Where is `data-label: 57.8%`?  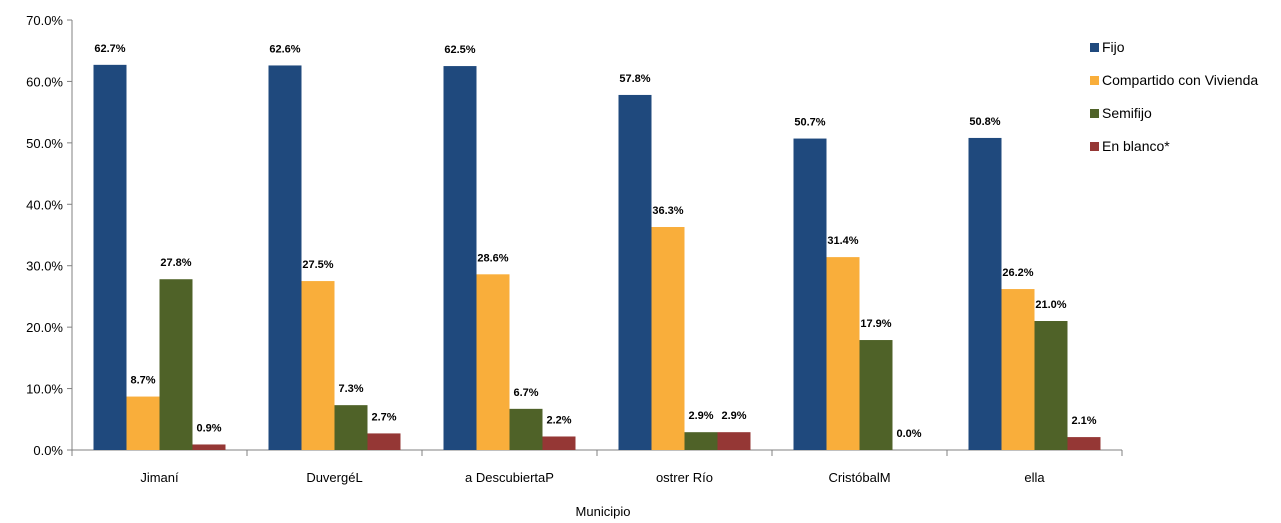 data-label: 57.8% is located at coordinates (634, 79).